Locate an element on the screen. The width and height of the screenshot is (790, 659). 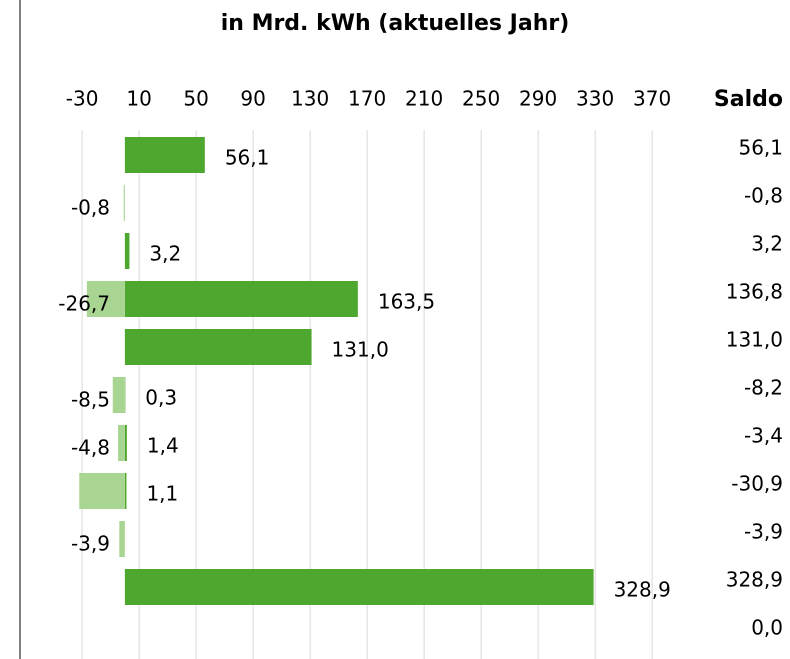
x-tick-label: 50 is located at coordinates (195, 99).